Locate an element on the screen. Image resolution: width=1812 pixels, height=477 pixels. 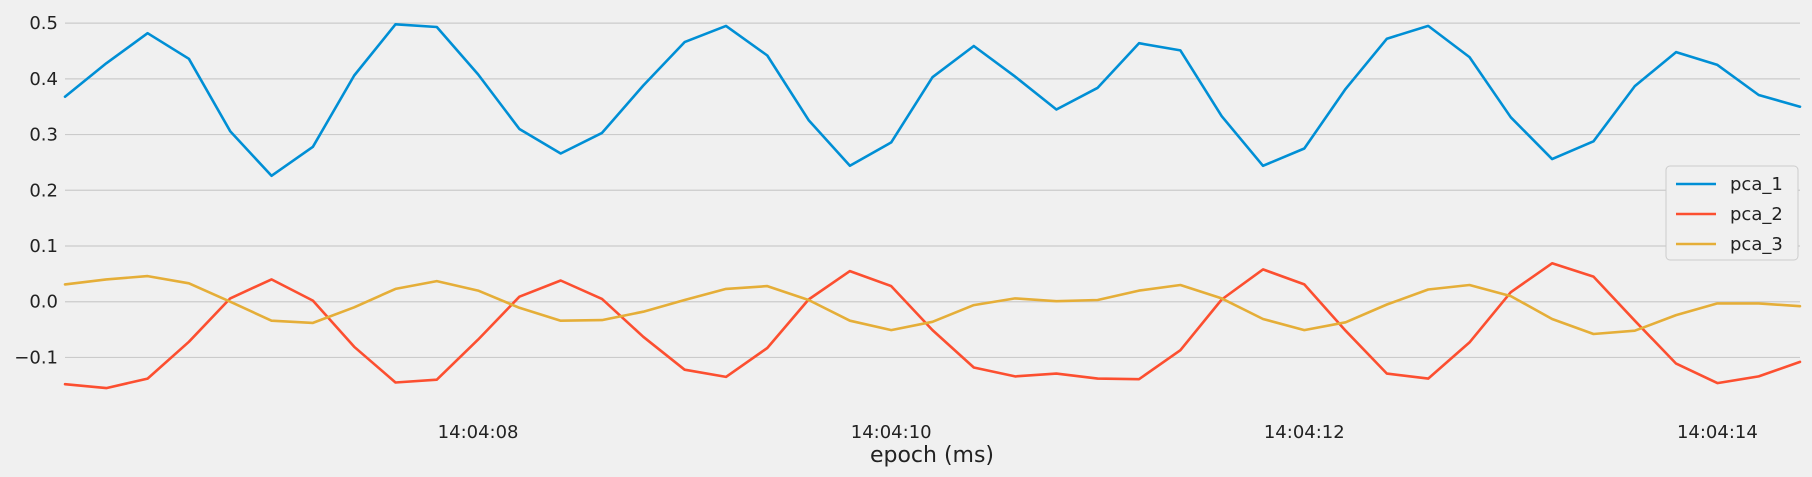
y-tick-label: 0.1 is located at coordinates (43, 246).